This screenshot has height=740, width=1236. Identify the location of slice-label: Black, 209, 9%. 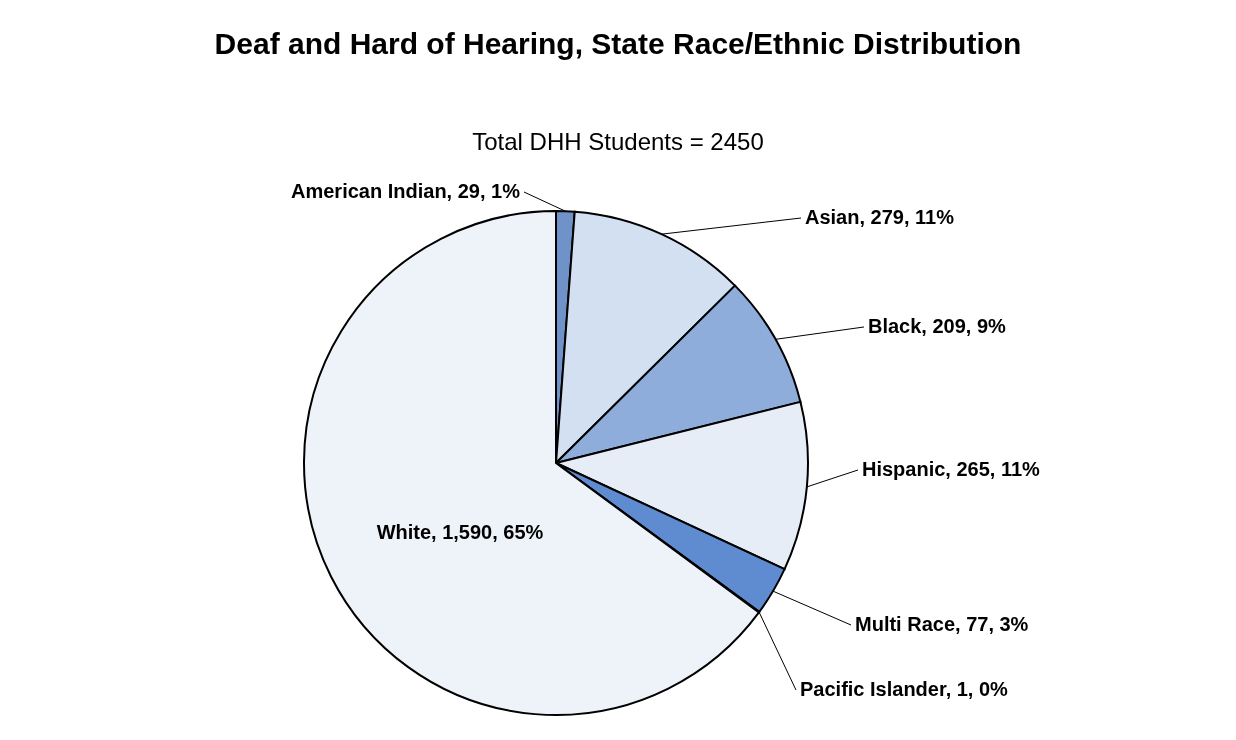
(937, 326).